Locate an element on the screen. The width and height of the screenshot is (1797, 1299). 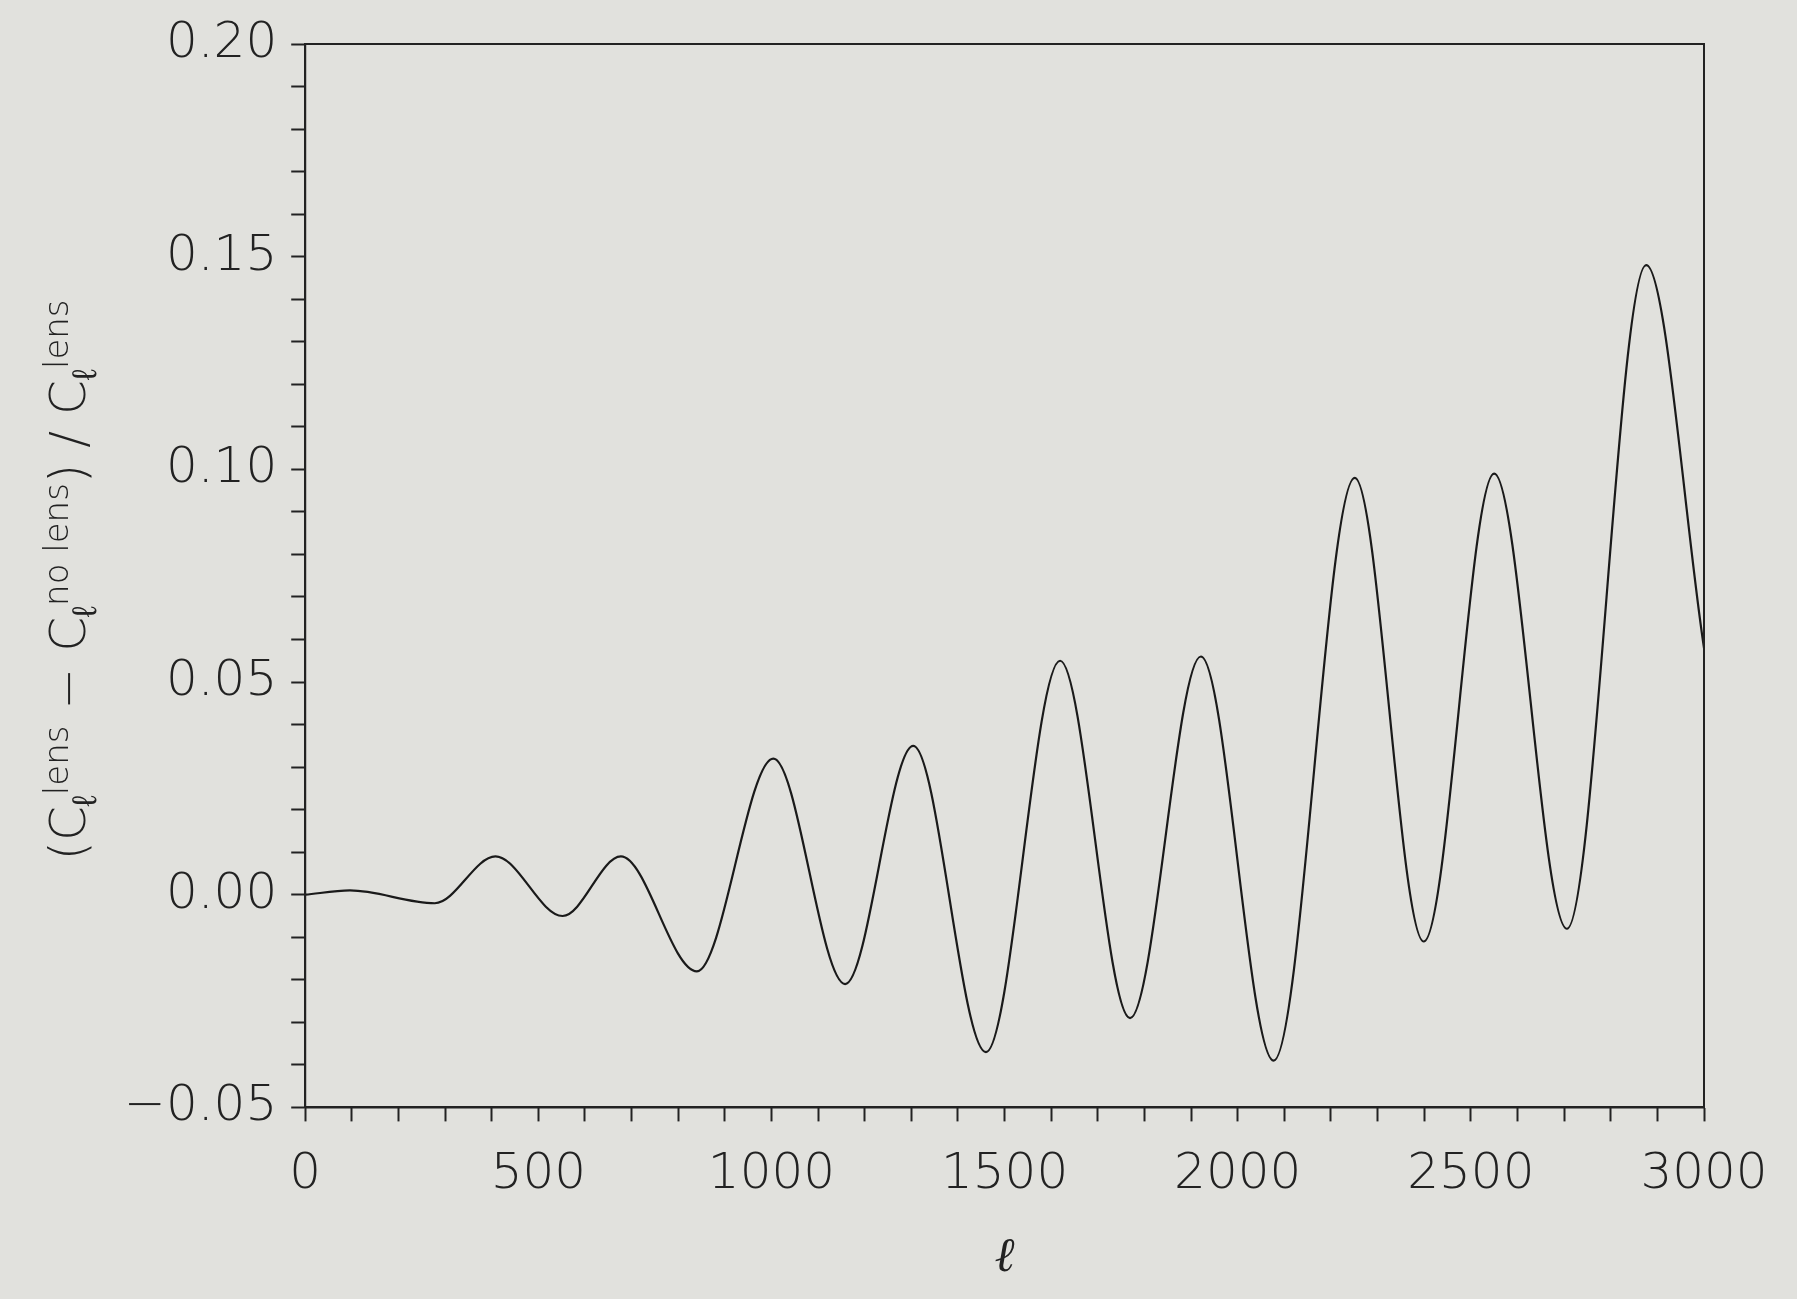
y-tick-label: −0.05 is located at coordinates (200, 1103).